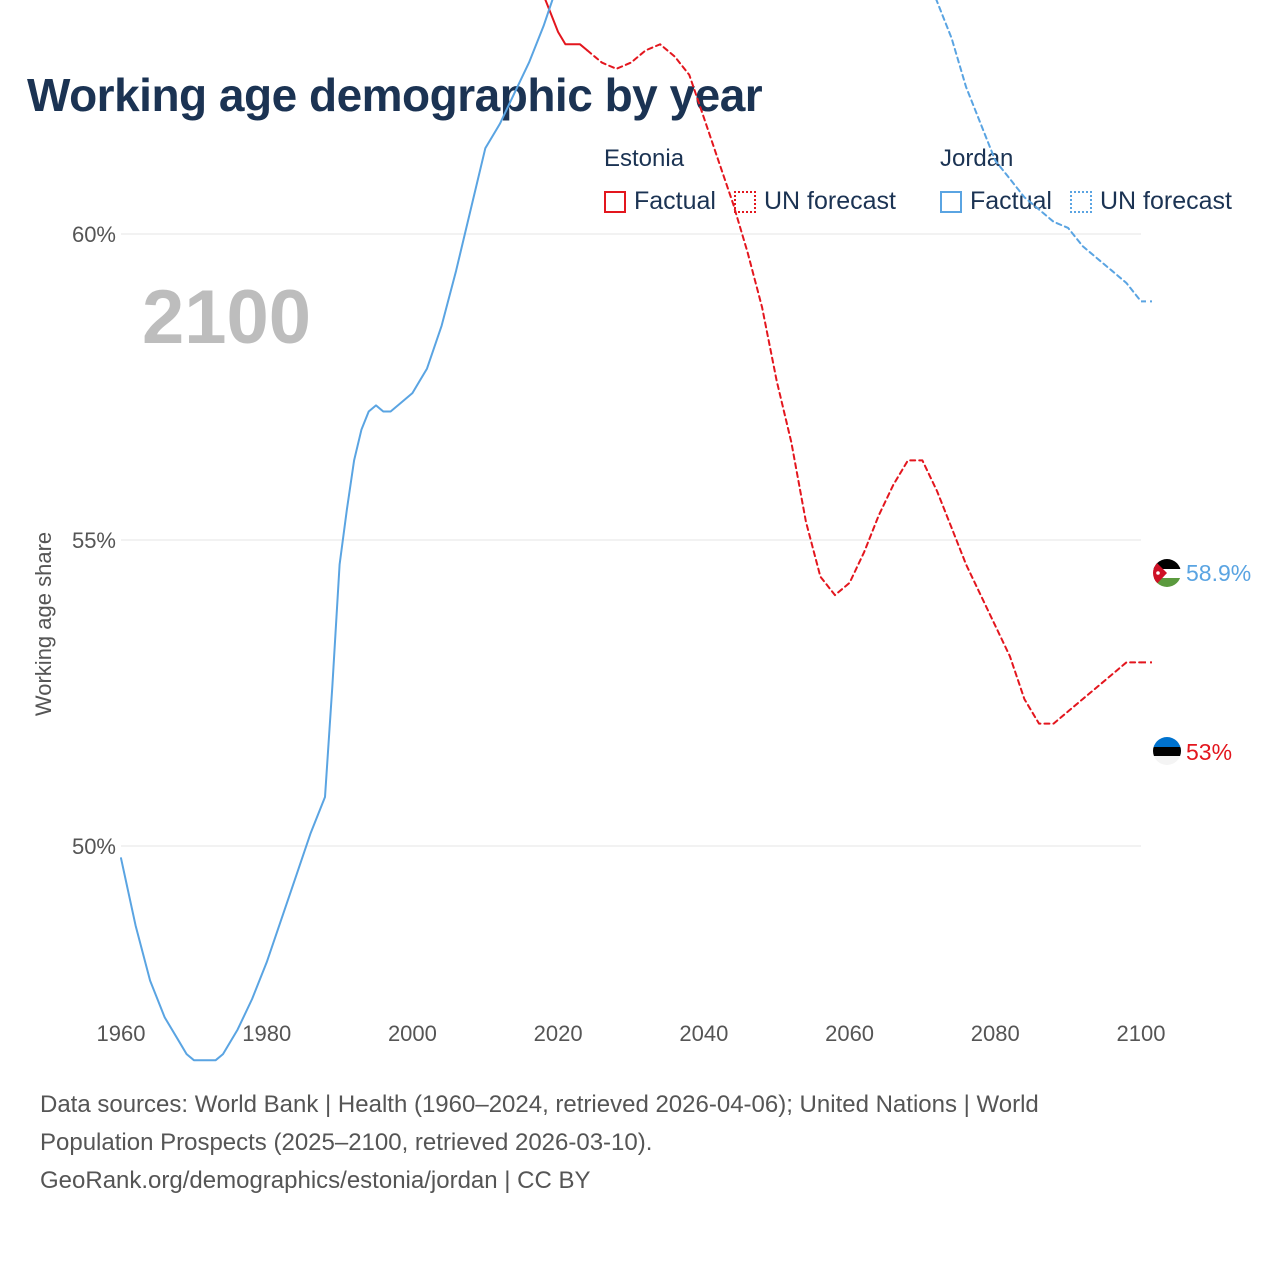  I want to click on x-tick-label: 2100, so click(1141, 1033).